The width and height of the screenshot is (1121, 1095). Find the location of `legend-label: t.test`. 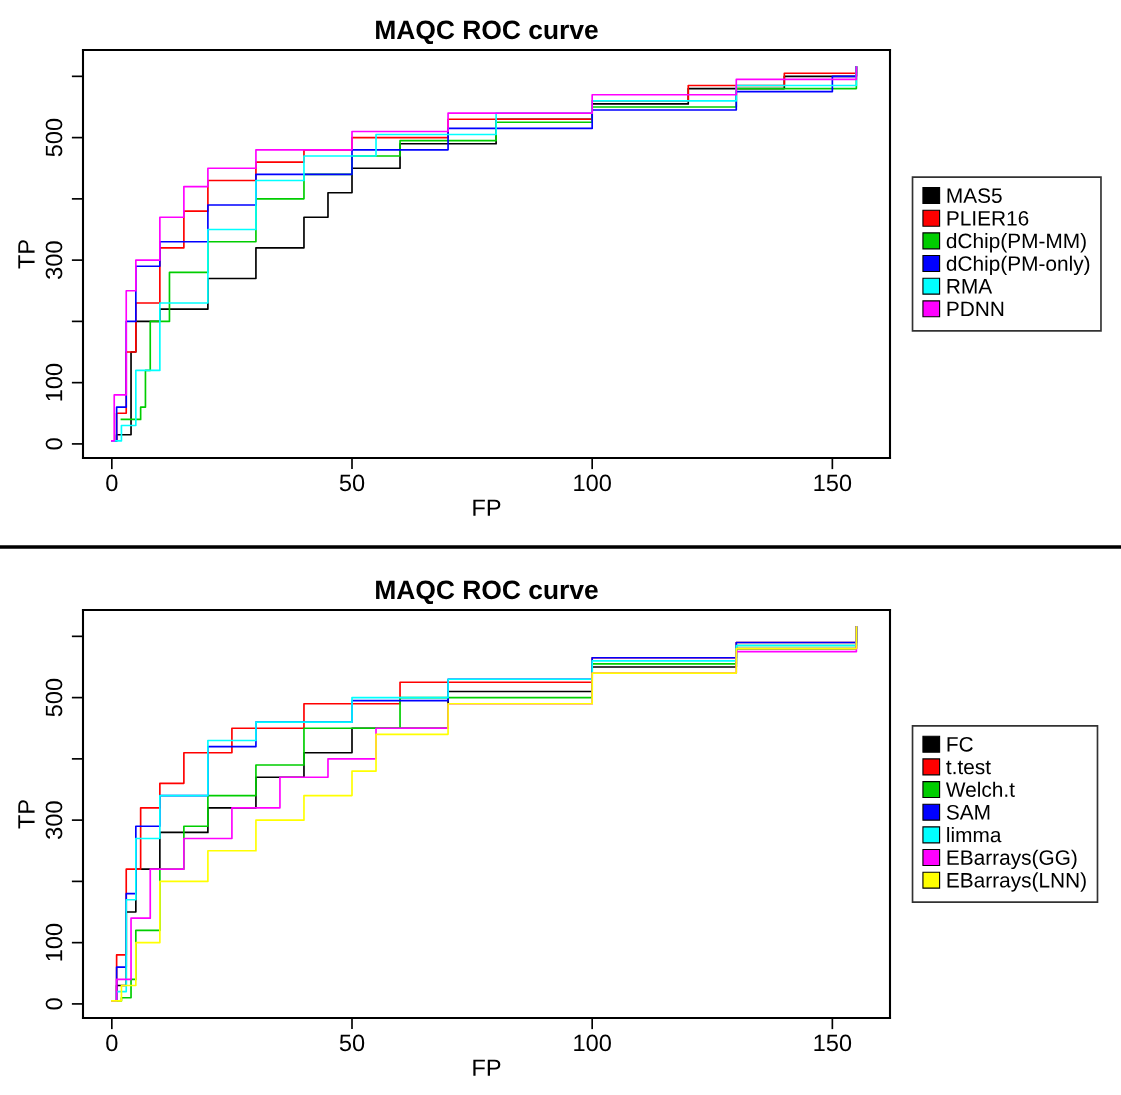

legend-label: t.test is located at coordinates (968, 767).